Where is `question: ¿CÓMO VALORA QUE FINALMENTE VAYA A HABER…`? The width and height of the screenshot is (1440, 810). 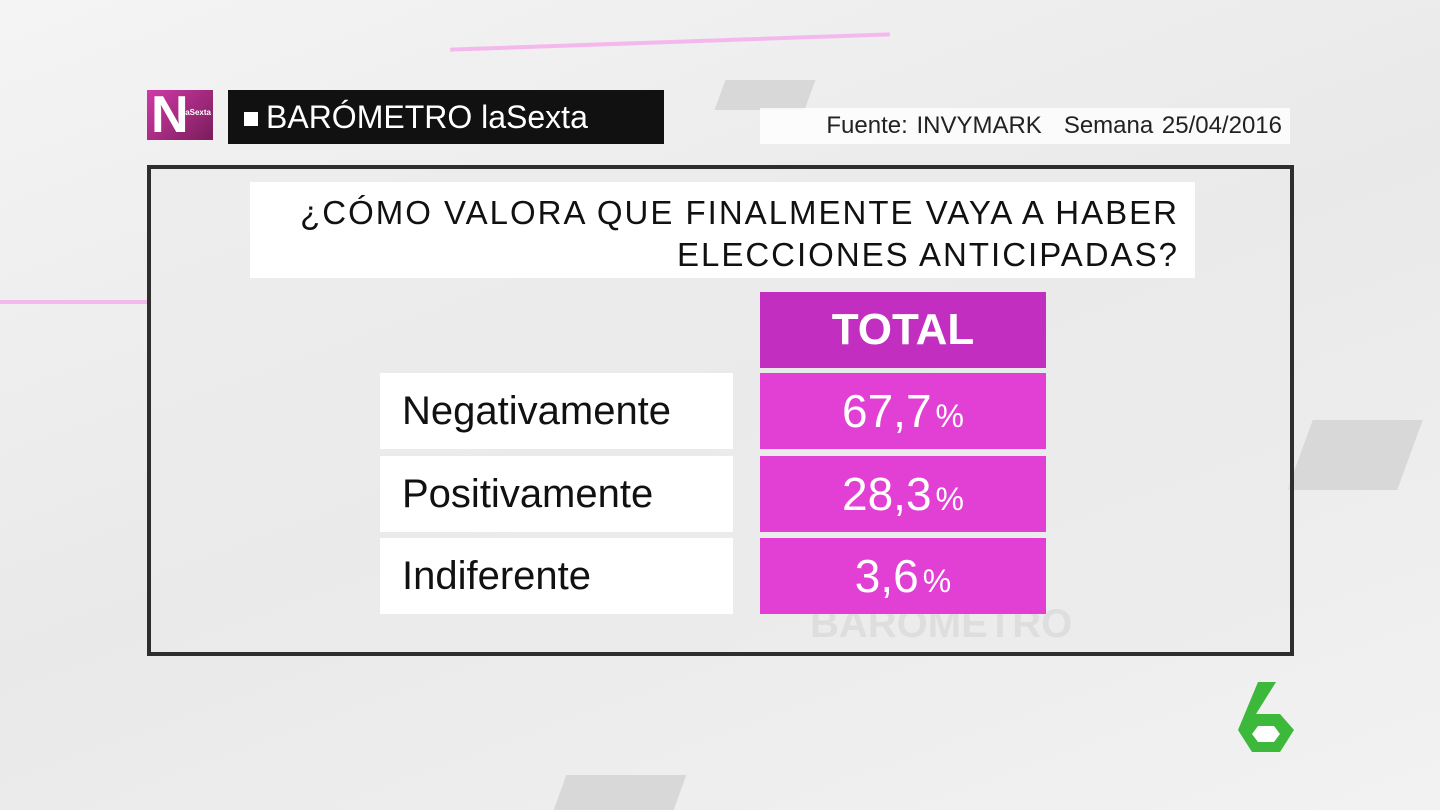
question: ¿CÓMO VALORA QUE FINALMENTE VAYA A HABER… is located at coordinates (722, 230).